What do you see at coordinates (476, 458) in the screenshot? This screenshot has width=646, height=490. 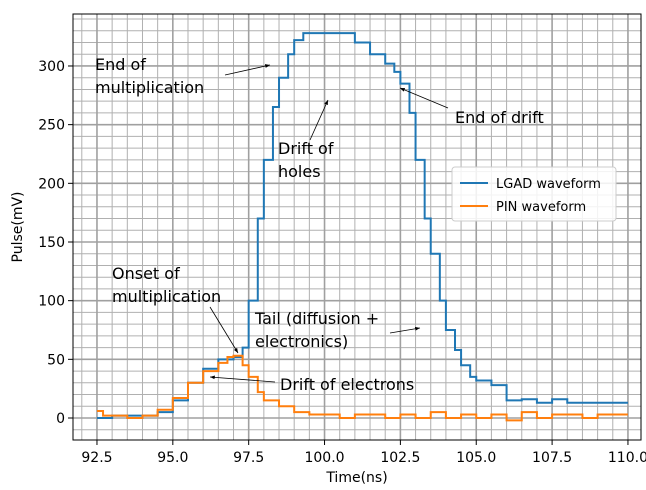 I see `x-tick-label: 105.0` at bounding box center [476, 458].